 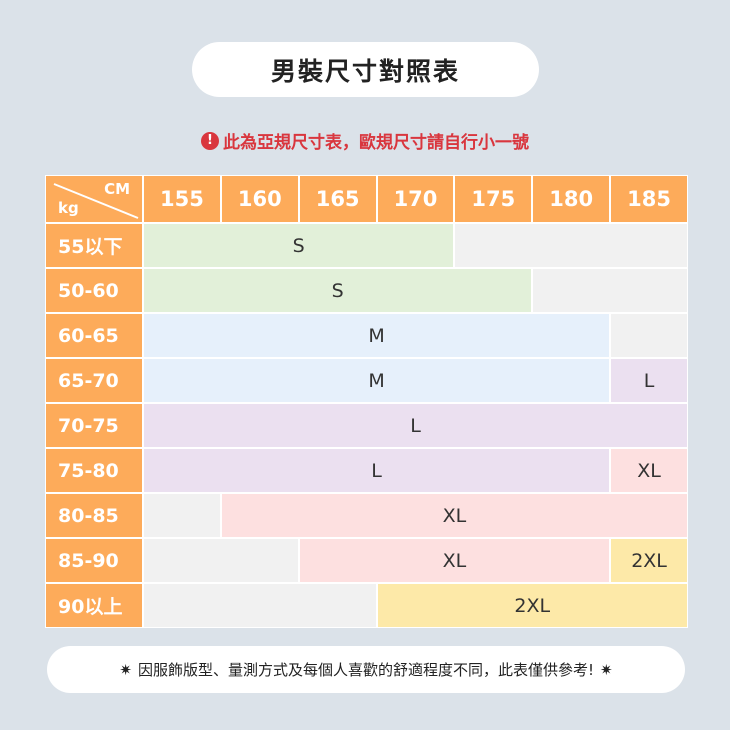 I want to click on height-header: 165, so click(x=337, y=199).